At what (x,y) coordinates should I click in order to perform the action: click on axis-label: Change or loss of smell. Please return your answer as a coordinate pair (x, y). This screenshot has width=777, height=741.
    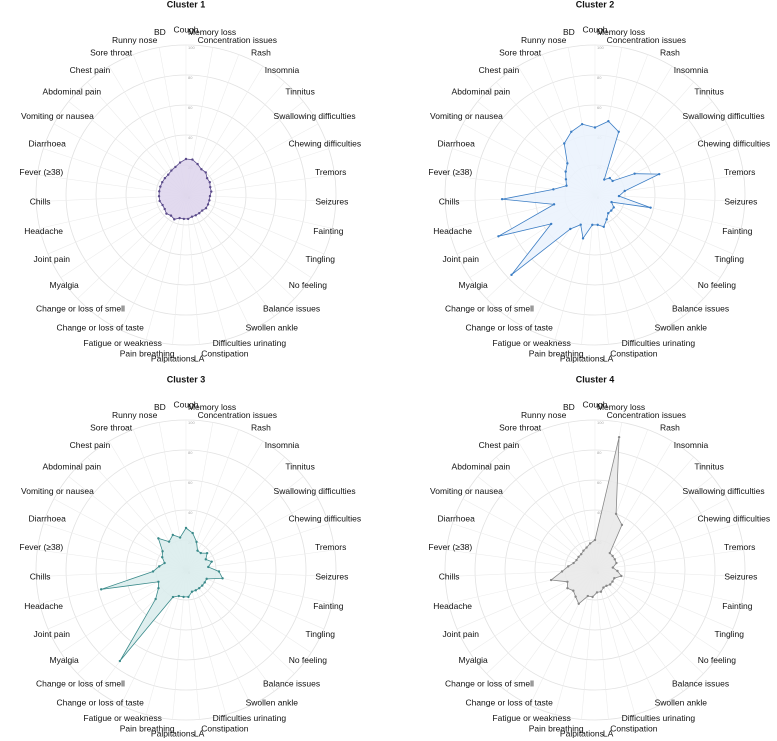
    Looking at the image, I should click on (80, 308).